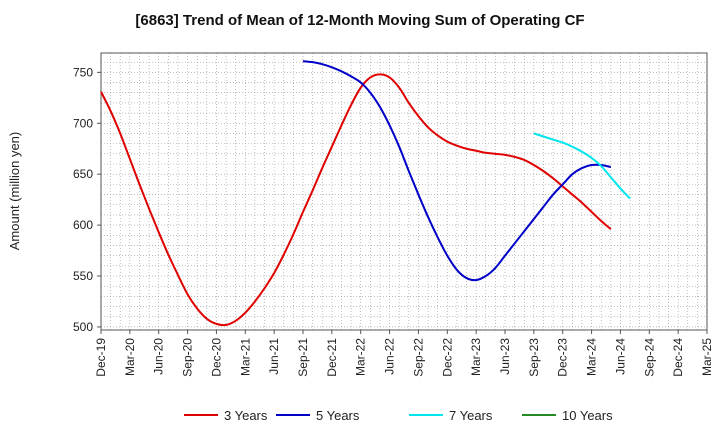  Describe the element at coordinates (338, 415) in the screenshot. I see `legend-label-5-years: 5 Years` at that location.